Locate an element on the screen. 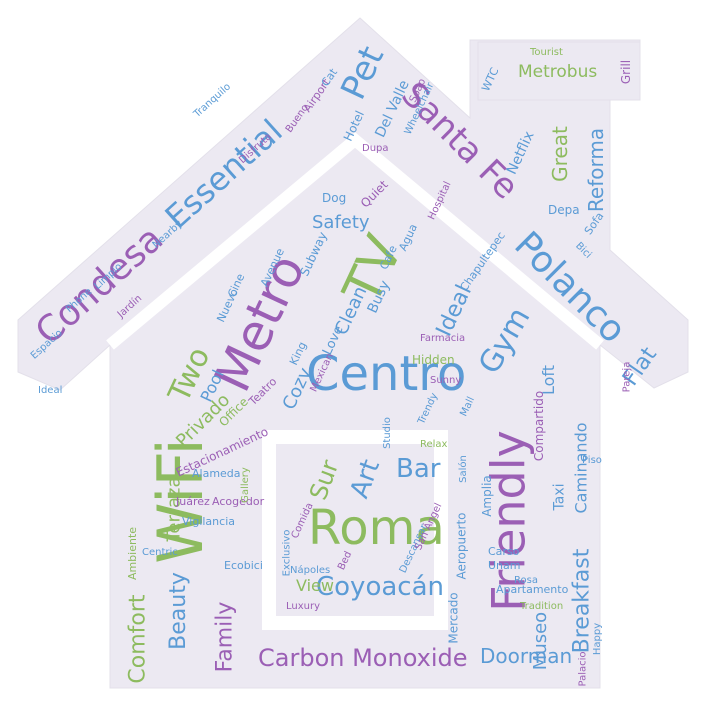  word-happy: Happy is located at coordinates (598, 639).